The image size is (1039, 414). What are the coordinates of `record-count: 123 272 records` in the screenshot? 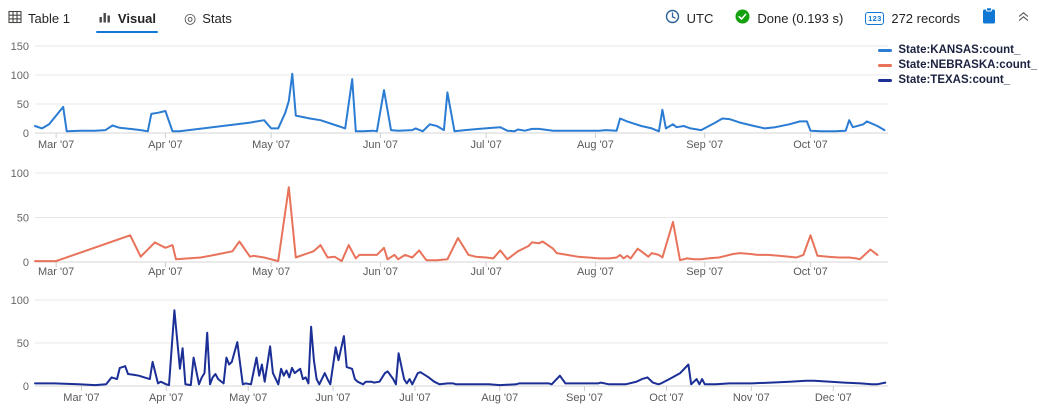 It's located at (912, 18).